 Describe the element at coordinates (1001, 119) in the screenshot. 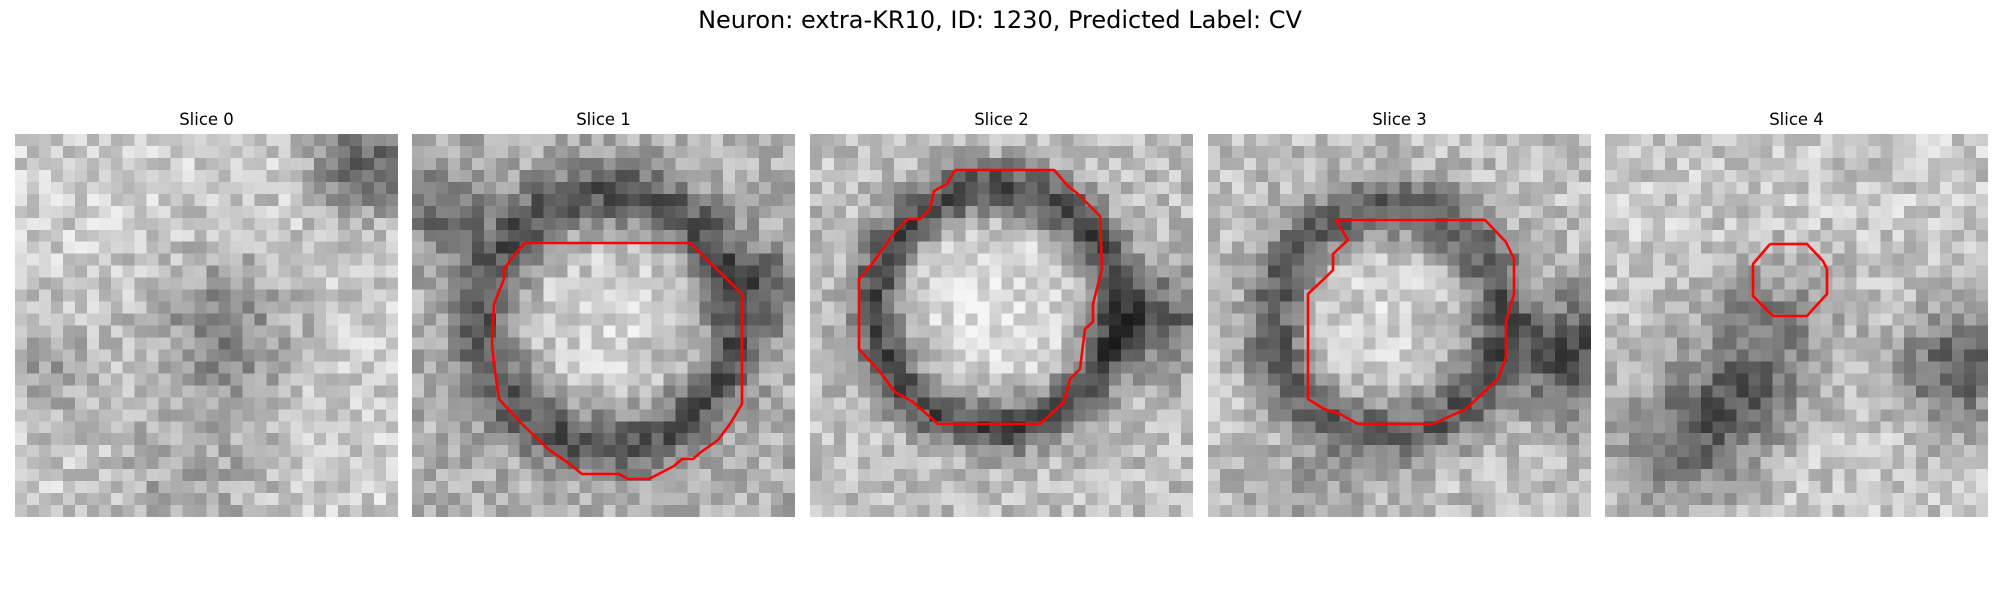

I see `slice-title: Slice 2` at that location.